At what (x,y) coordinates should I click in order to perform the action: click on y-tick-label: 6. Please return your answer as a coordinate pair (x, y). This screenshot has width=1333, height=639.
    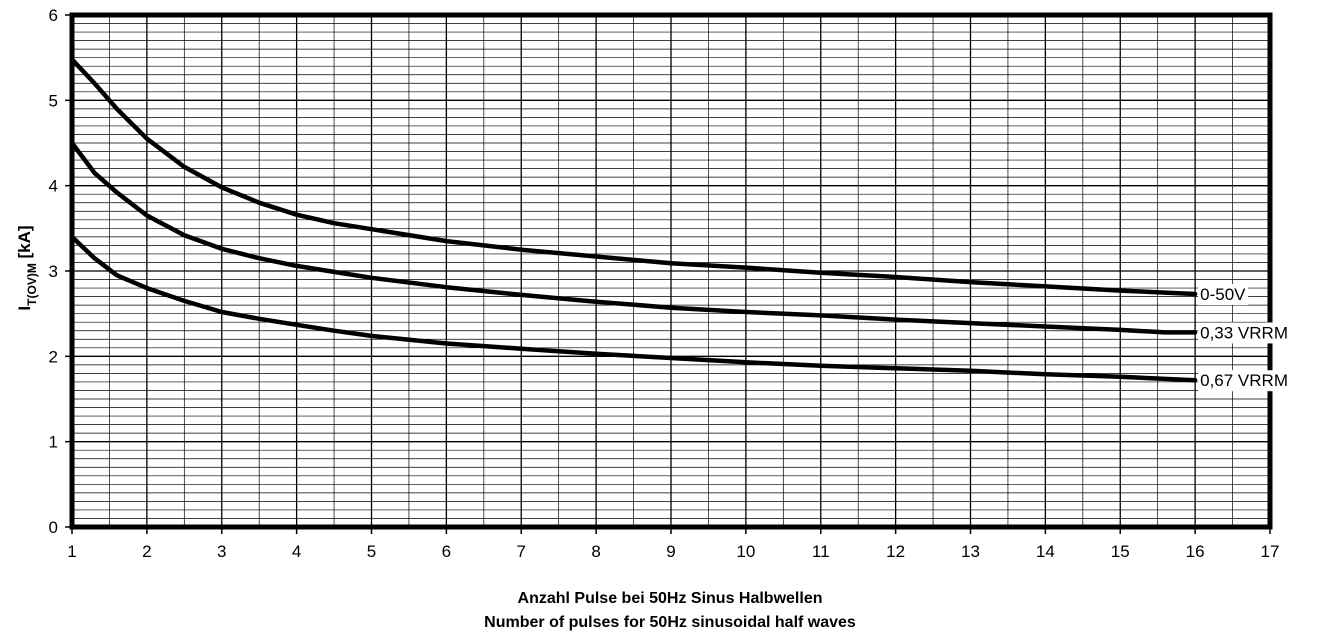
    Looking at the image, I should click on (53, 15).